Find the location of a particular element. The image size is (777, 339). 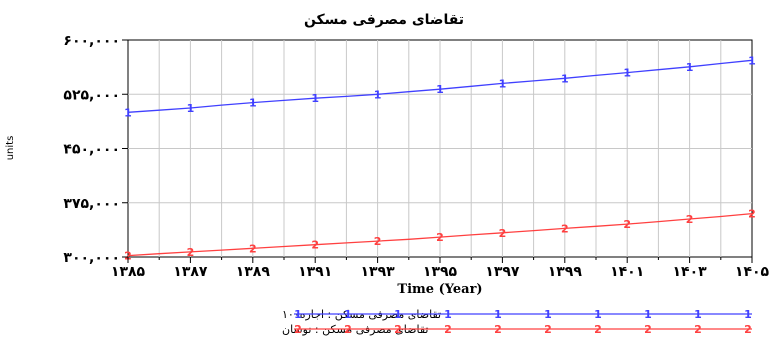

y-tick-label: ۳۷۵,۰۰۰ is located at coordinates (91, 204).